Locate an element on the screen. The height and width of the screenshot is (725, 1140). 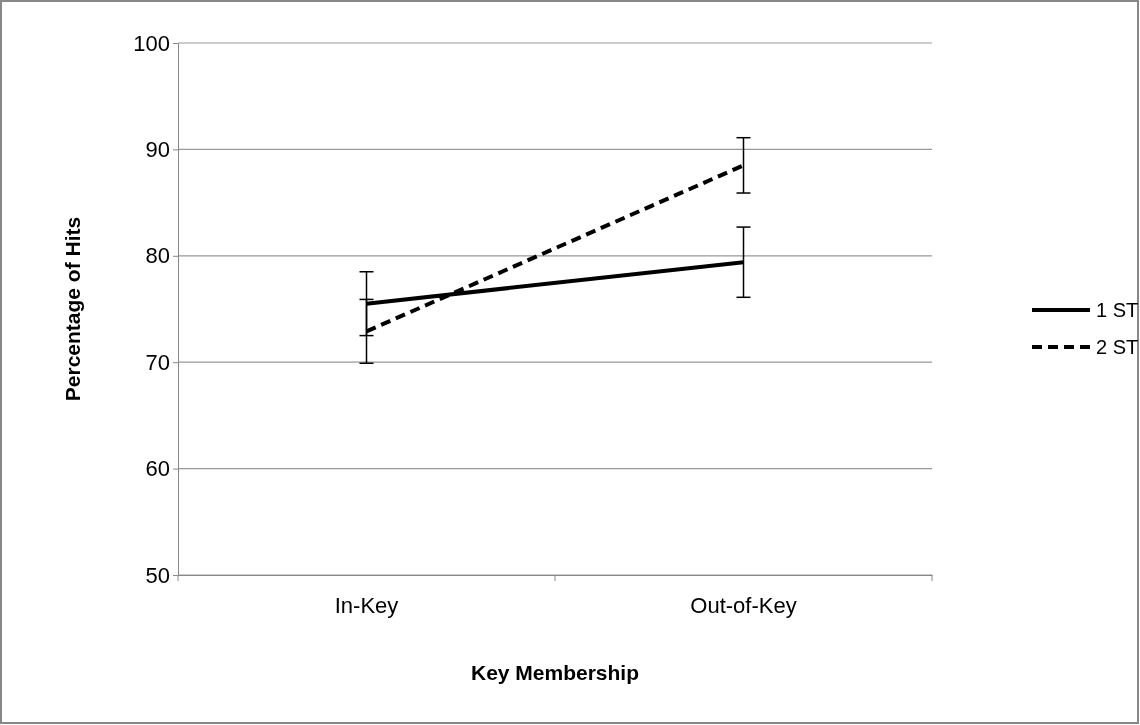
y-tick-label: 100 is located at coordinates (151, 43).